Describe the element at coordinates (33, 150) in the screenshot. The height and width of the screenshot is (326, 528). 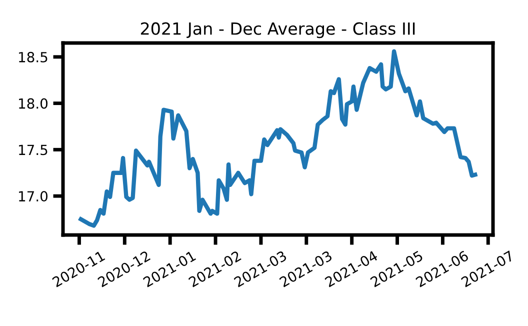
I see `y-tick-label: 17.5` at that location.